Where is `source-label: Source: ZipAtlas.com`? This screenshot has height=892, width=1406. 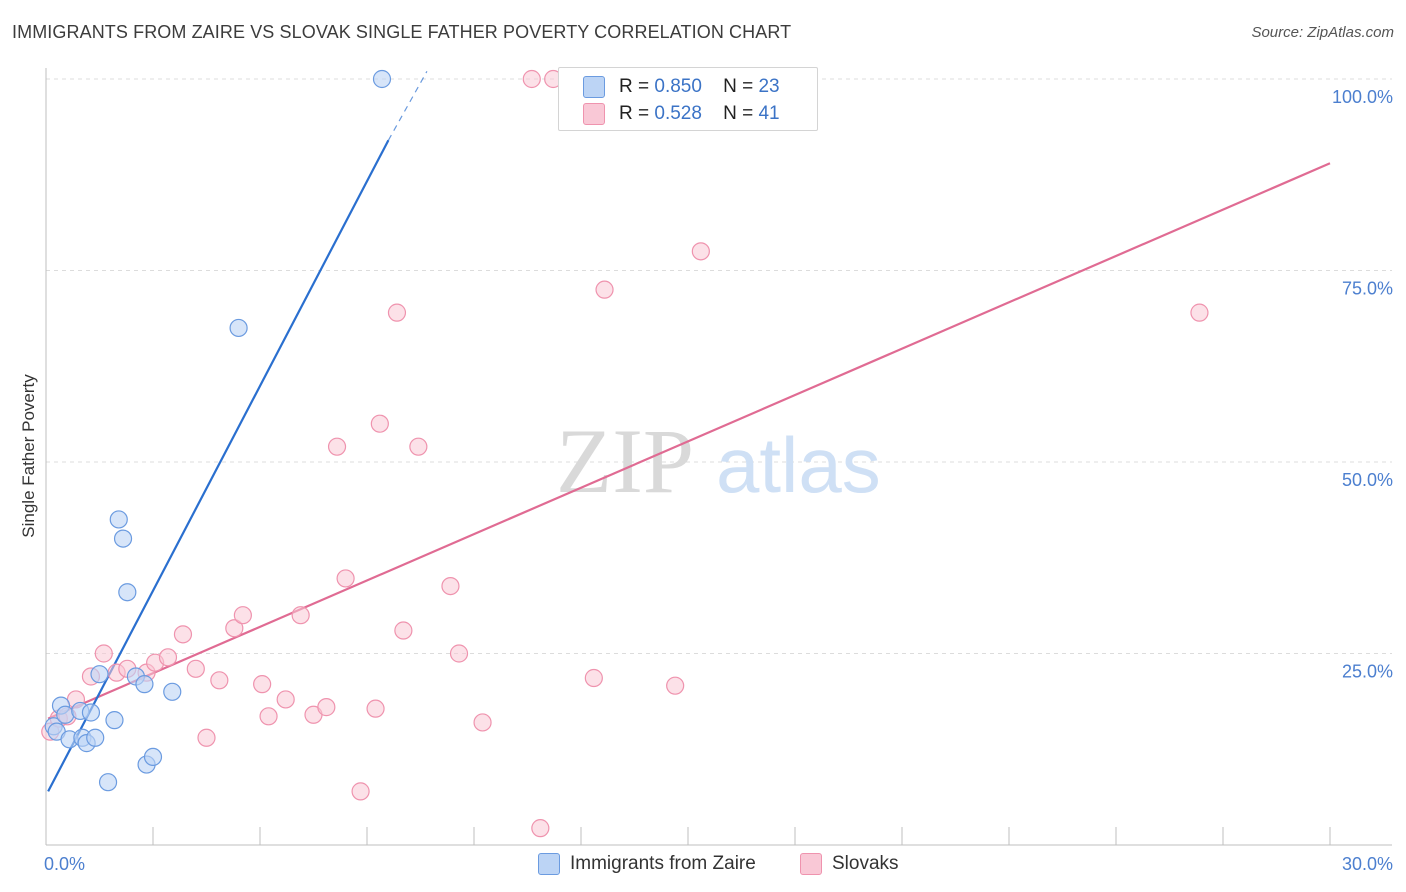
source-label: Source: ZipAtlas.com is located at coordinates (1322, 32).